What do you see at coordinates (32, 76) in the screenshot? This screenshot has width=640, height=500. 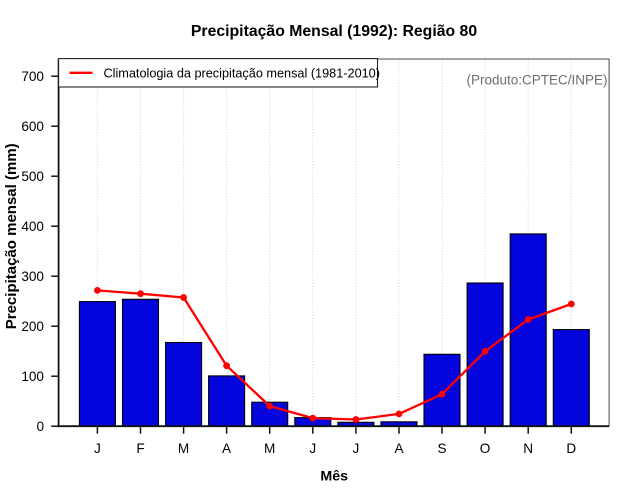 I see `svg-text: 700` at bounding box center [32, 76].